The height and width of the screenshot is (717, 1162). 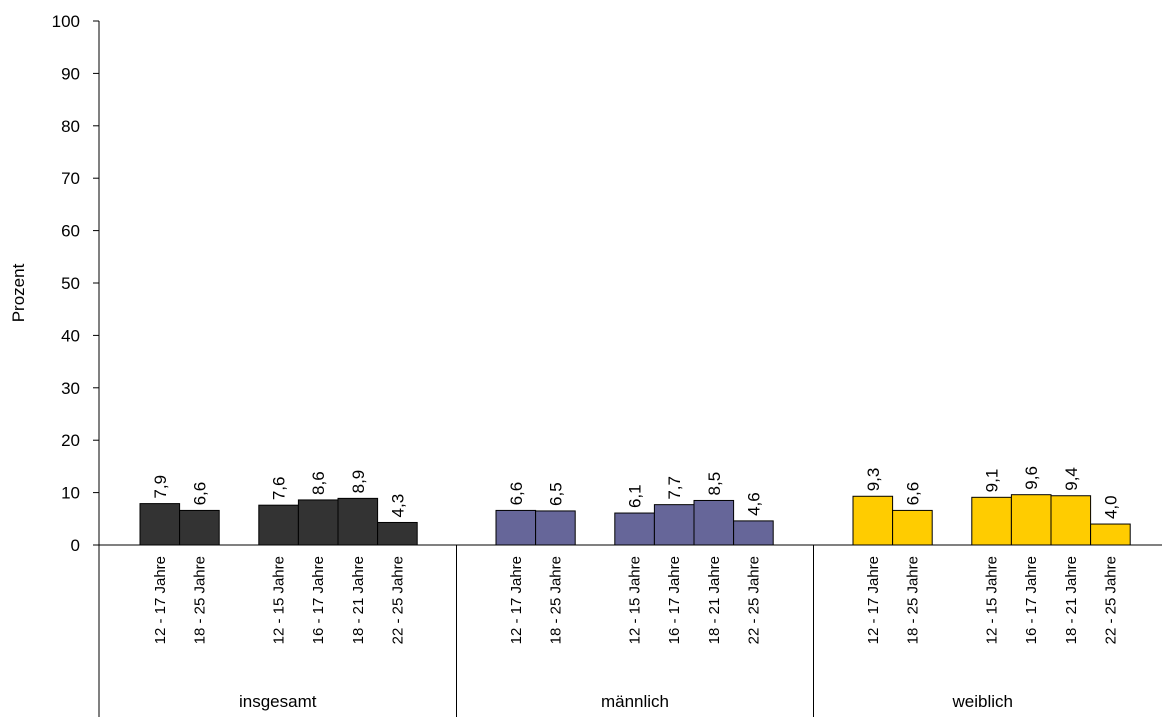 What do you see at coordinates (70, 493) in the screenshot?
I see `y-tick-label: 10` at bounding box center [70, 493].